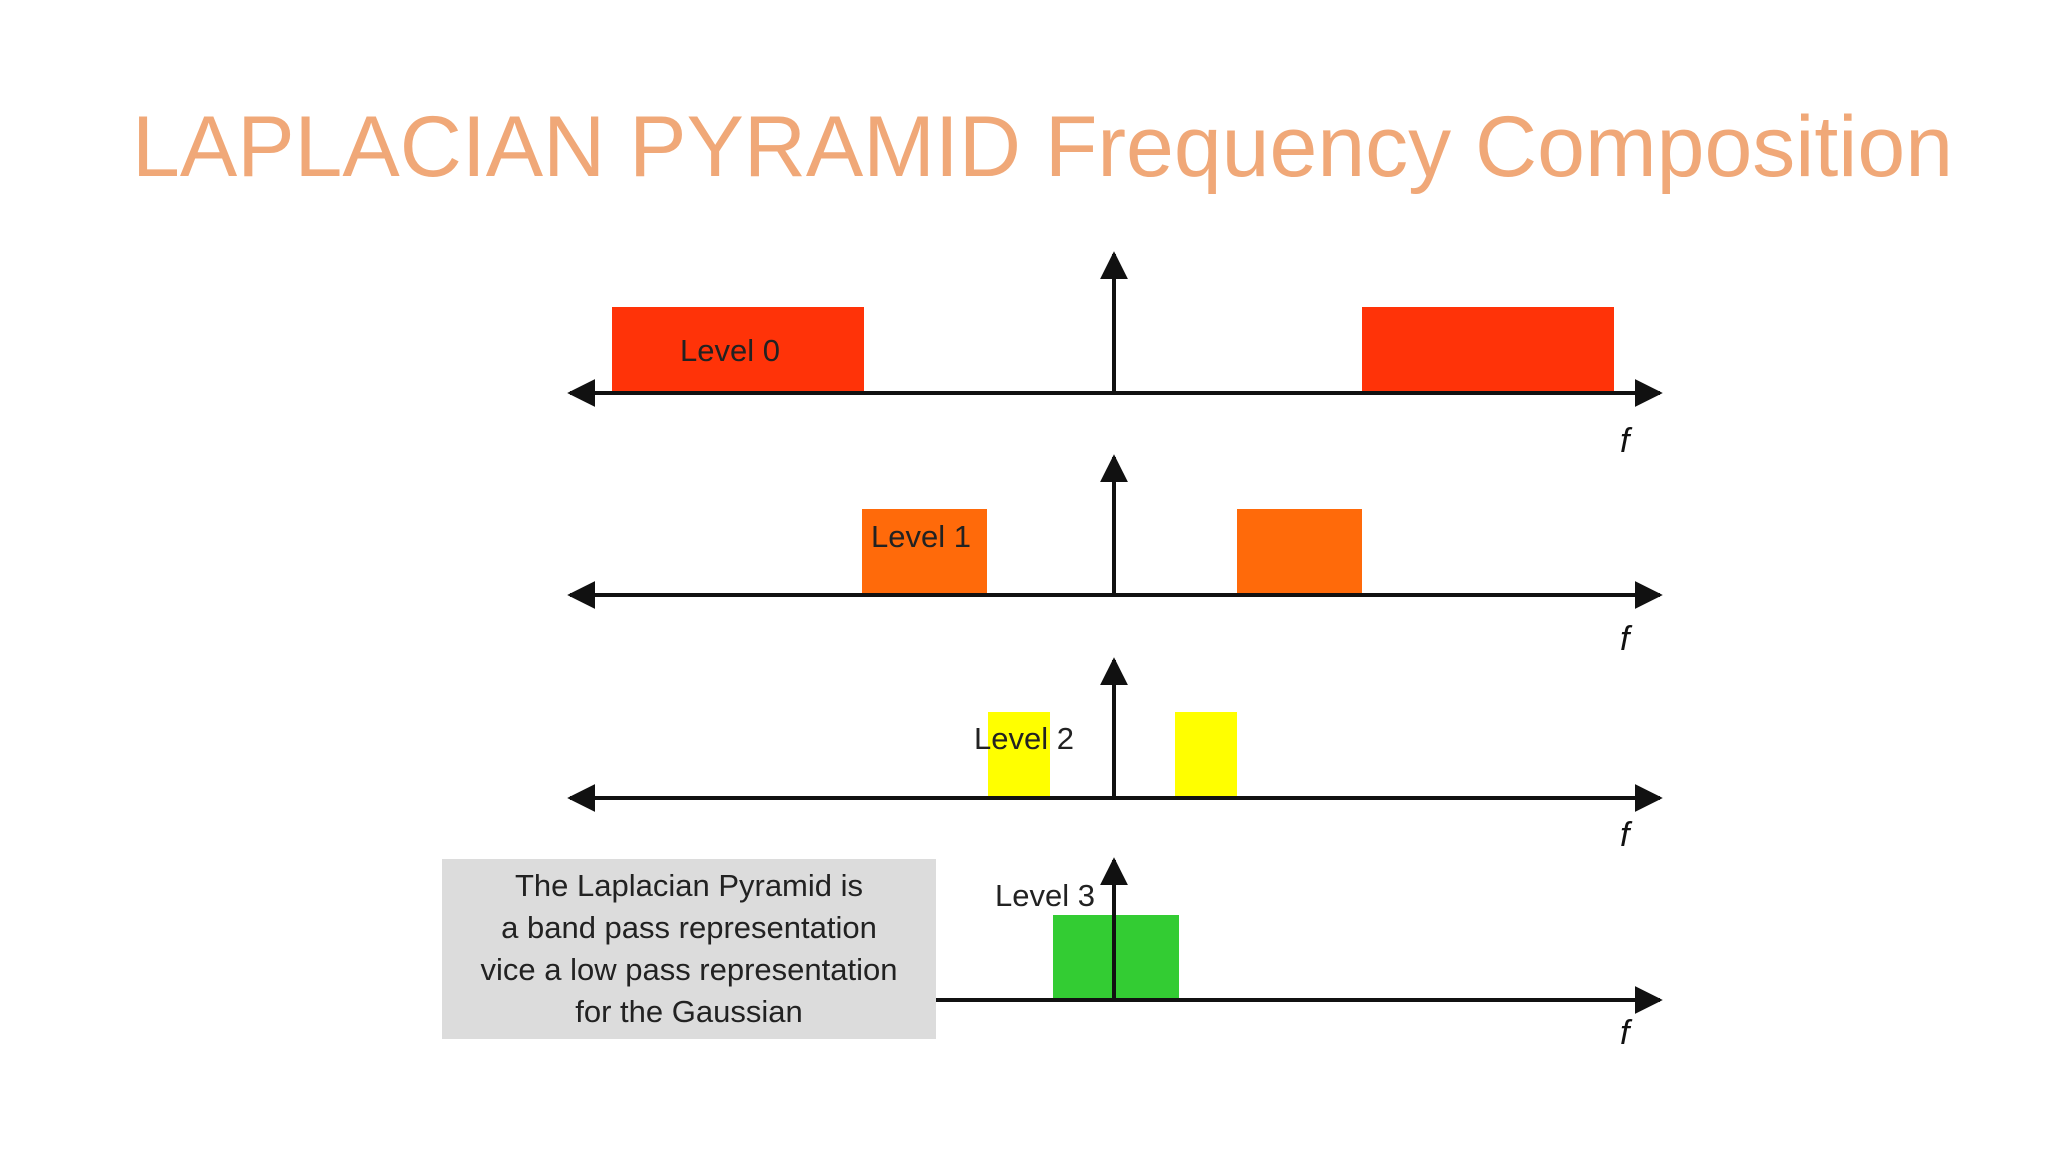  Describe the element at coordinates (730, 350) in the screenshot. I see `level-0-label: Level 0` at that location.